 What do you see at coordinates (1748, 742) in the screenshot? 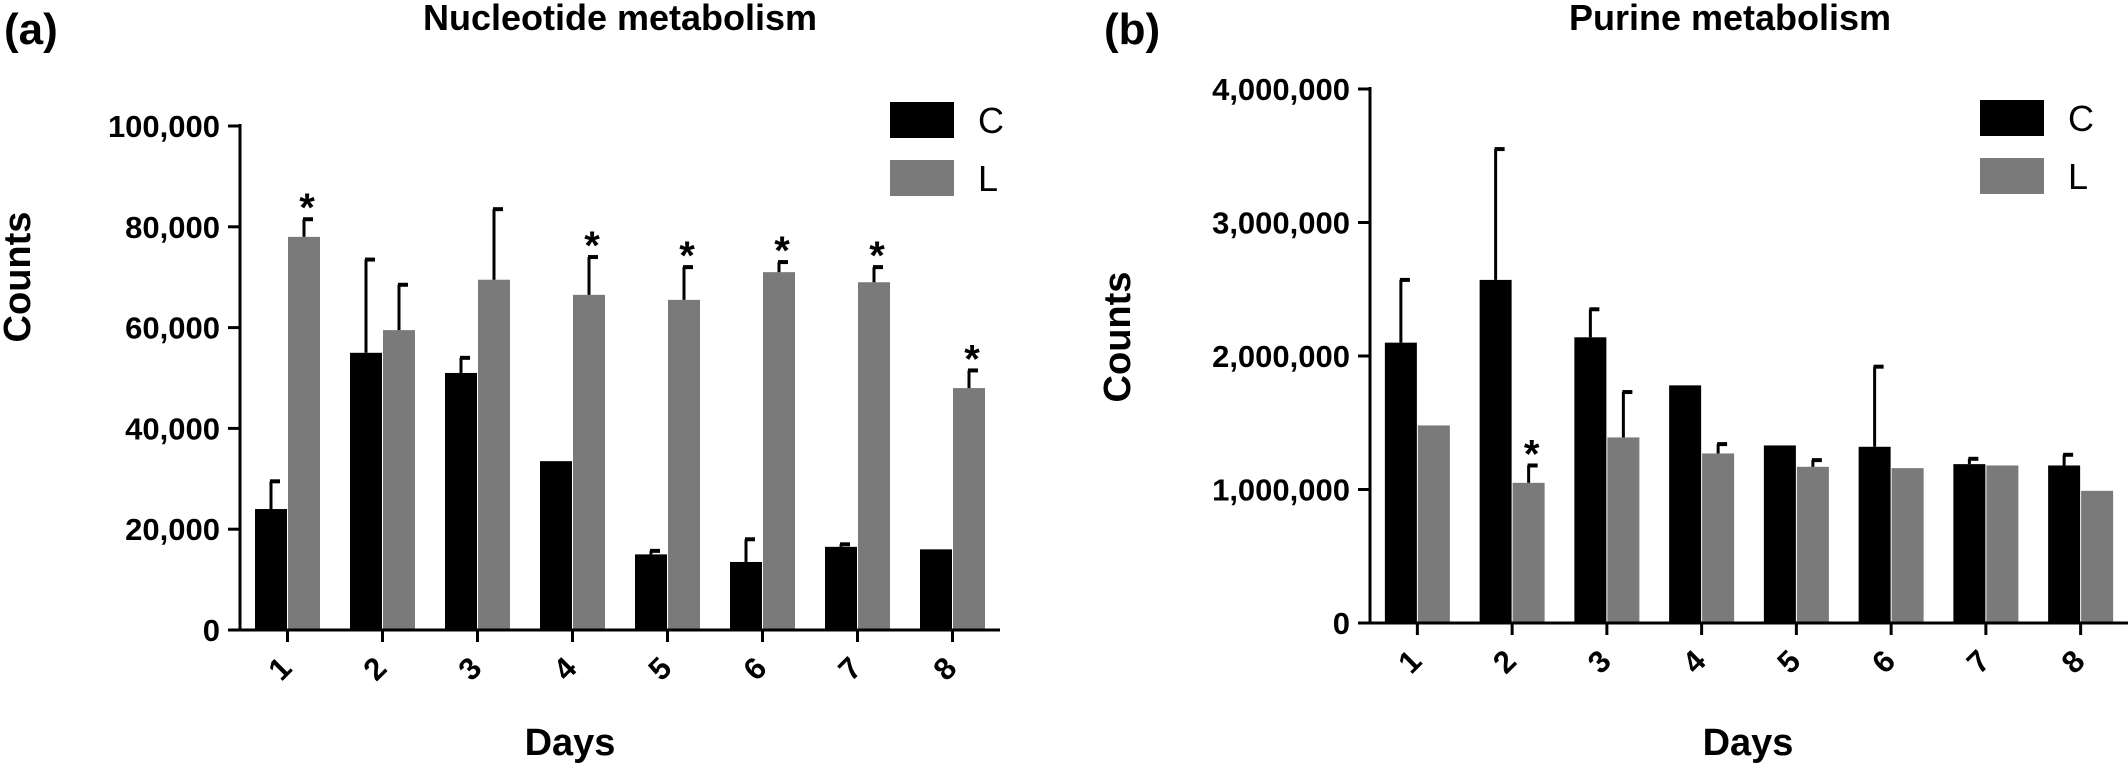
I see `x-axis-title-b: Days` at bounding box center [1748, 742].